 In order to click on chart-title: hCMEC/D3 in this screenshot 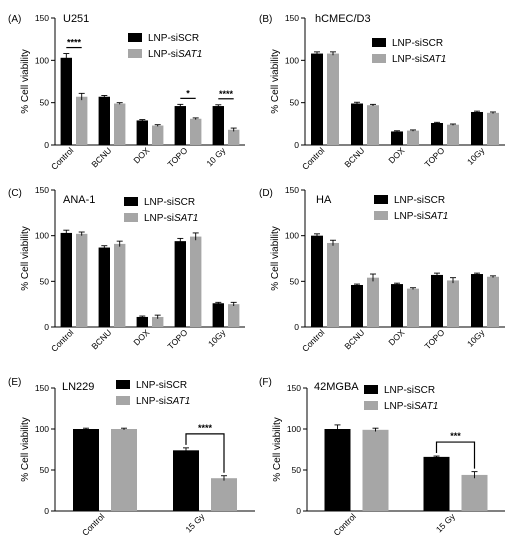, I will do `click(343, 19)`.